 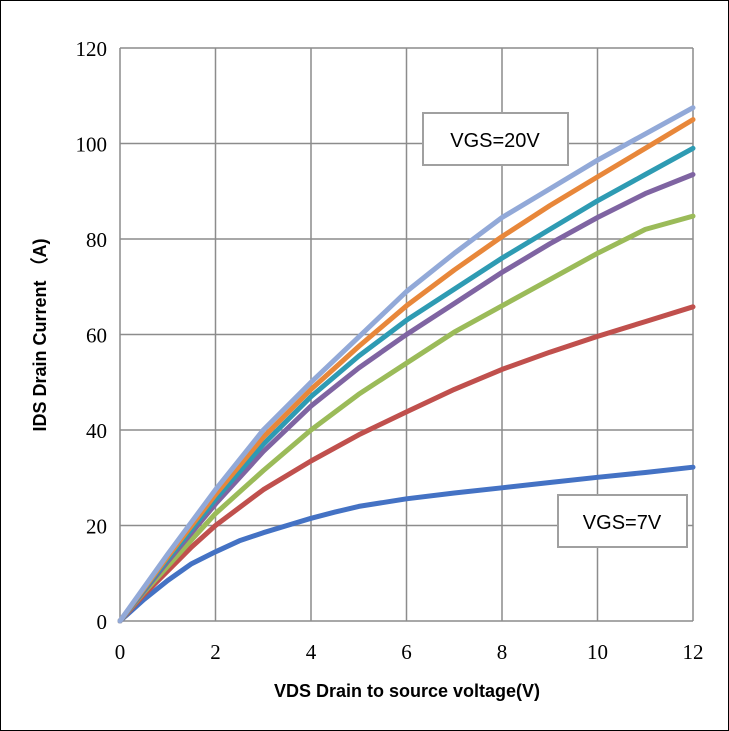 I want to click on x-axis-title: VDS Drain to source voltage(V), so click(x=407, y=691).